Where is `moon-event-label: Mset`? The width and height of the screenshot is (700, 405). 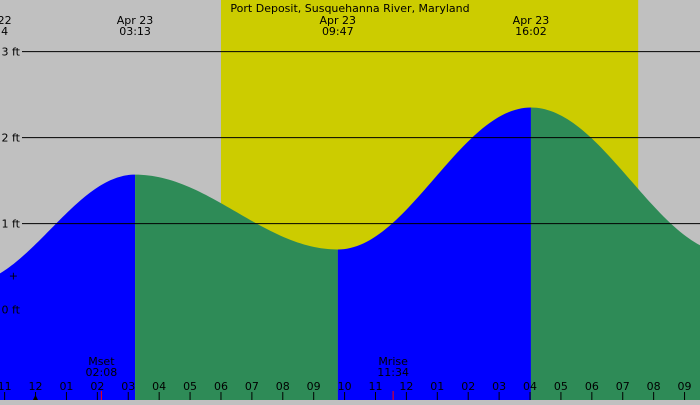
moon-event-label: Mset is located at coordinates (101, 361).